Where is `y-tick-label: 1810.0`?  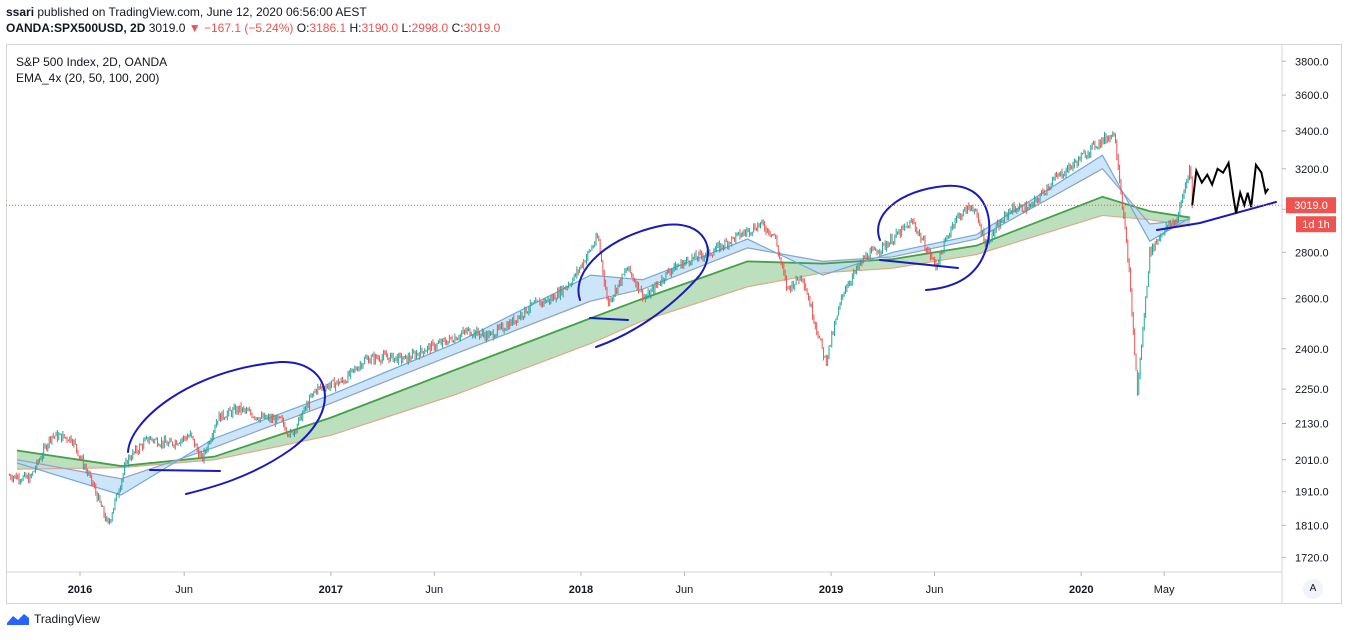 y-tick-label: 1810.0 is located at coordinates (1312, 526).